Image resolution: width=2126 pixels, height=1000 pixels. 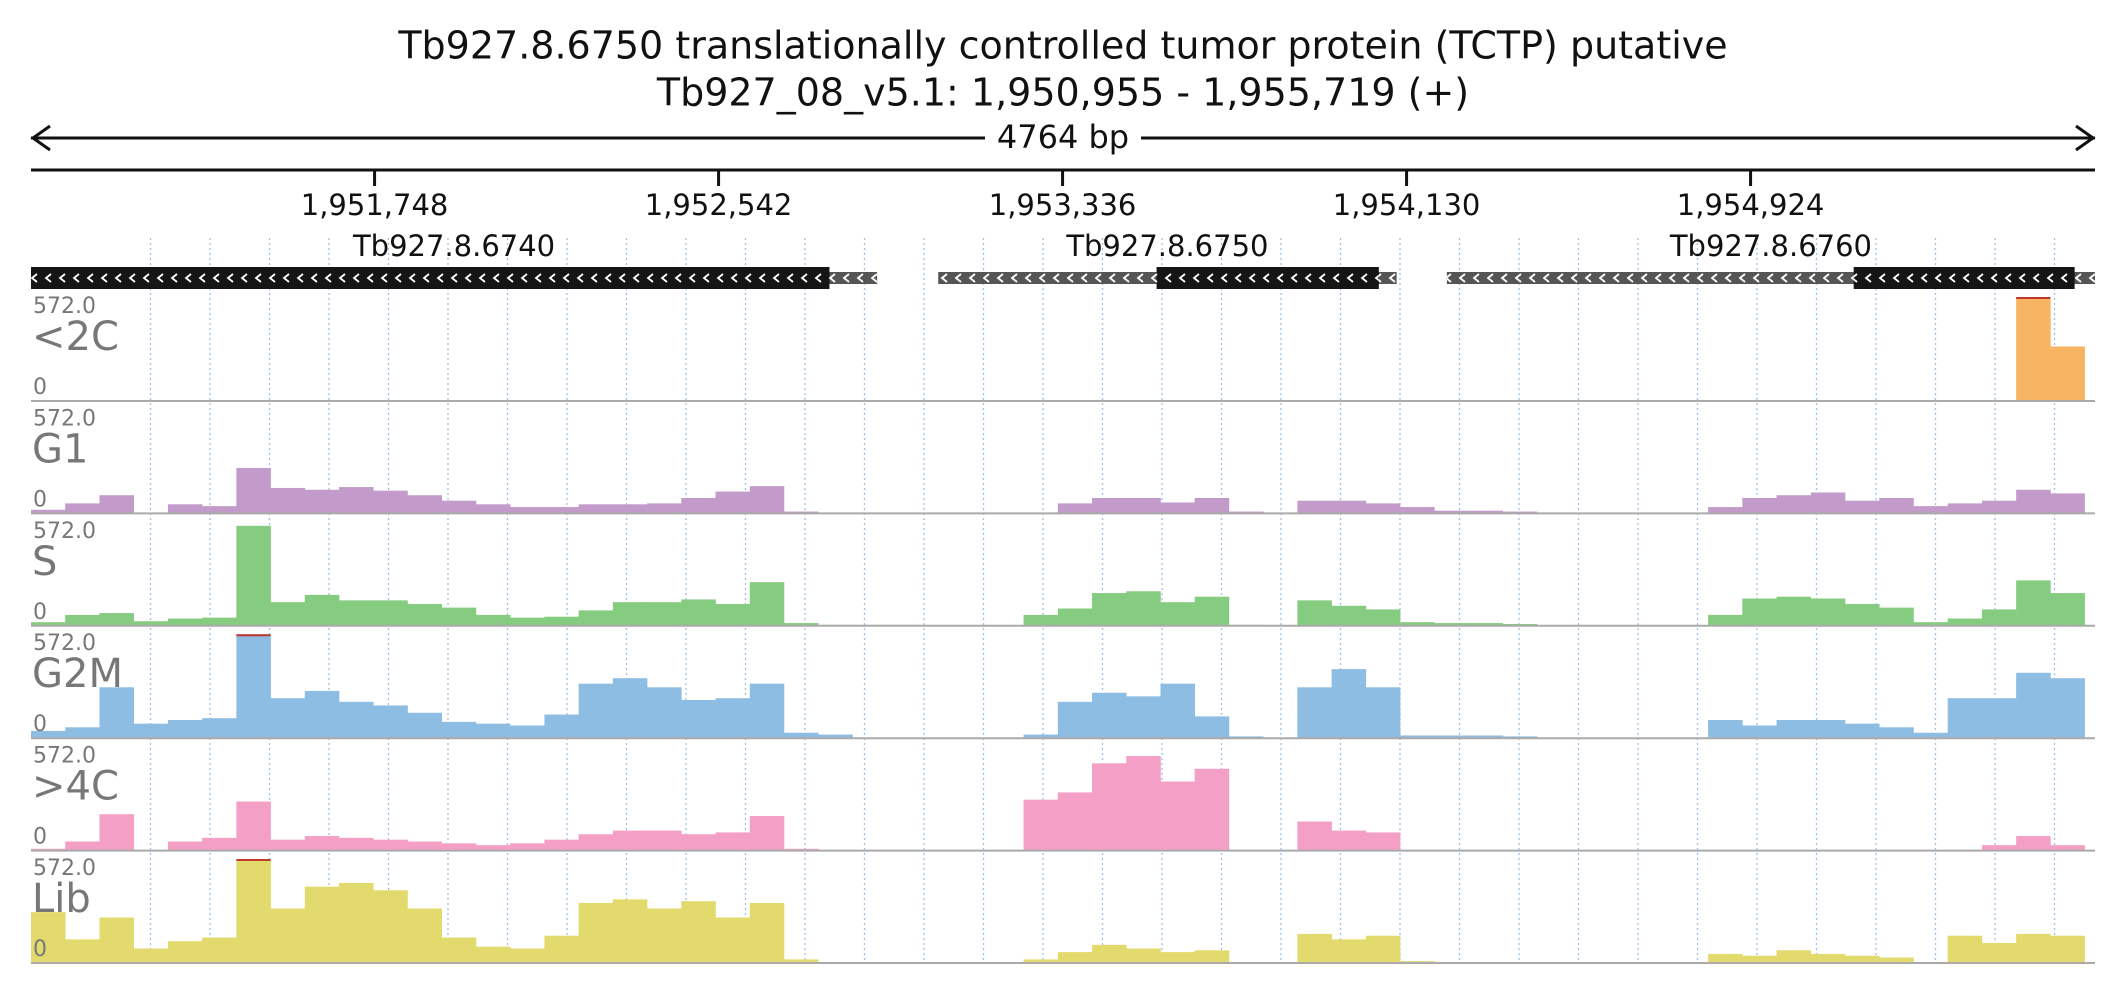 What do you see at coordinates (1166, 246) in the screenshot?
I see `gene-label: Tb927.8.6750` at bounding box center [1166, 246].